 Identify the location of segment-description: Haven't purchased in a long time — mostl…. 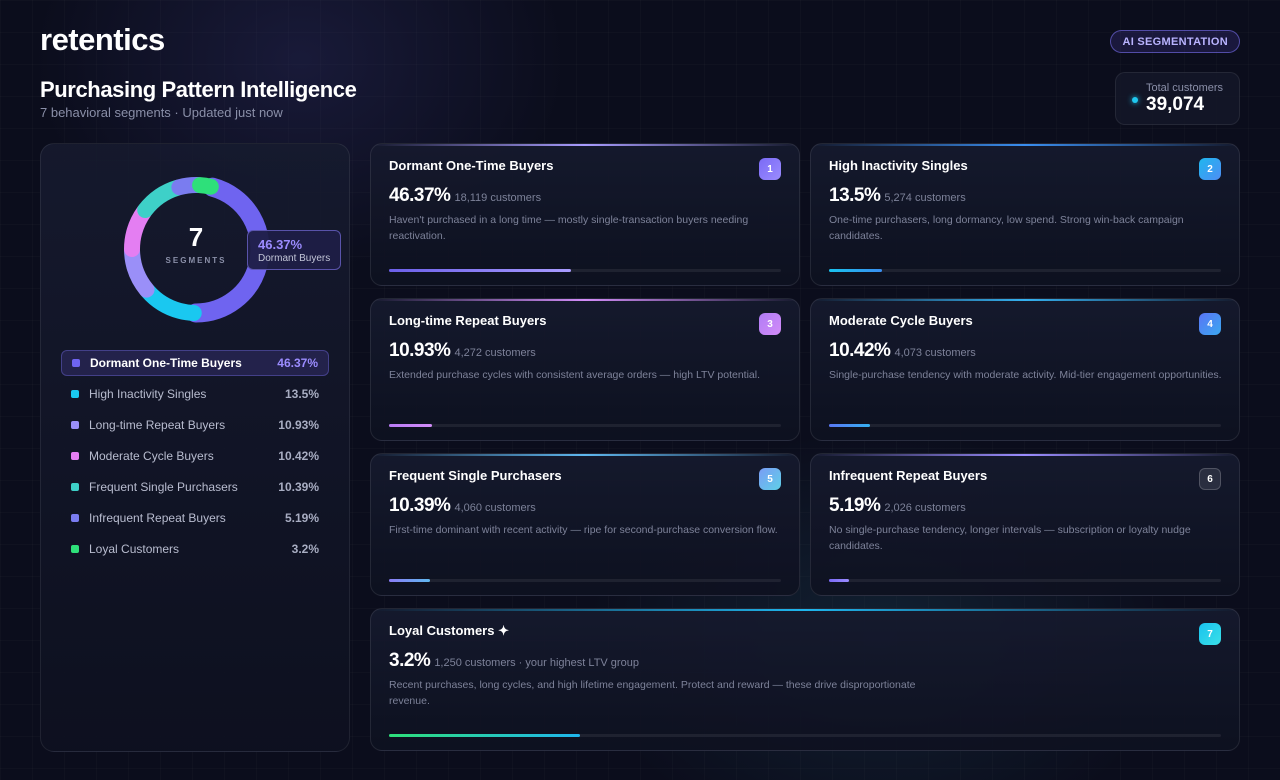
(569, 228).